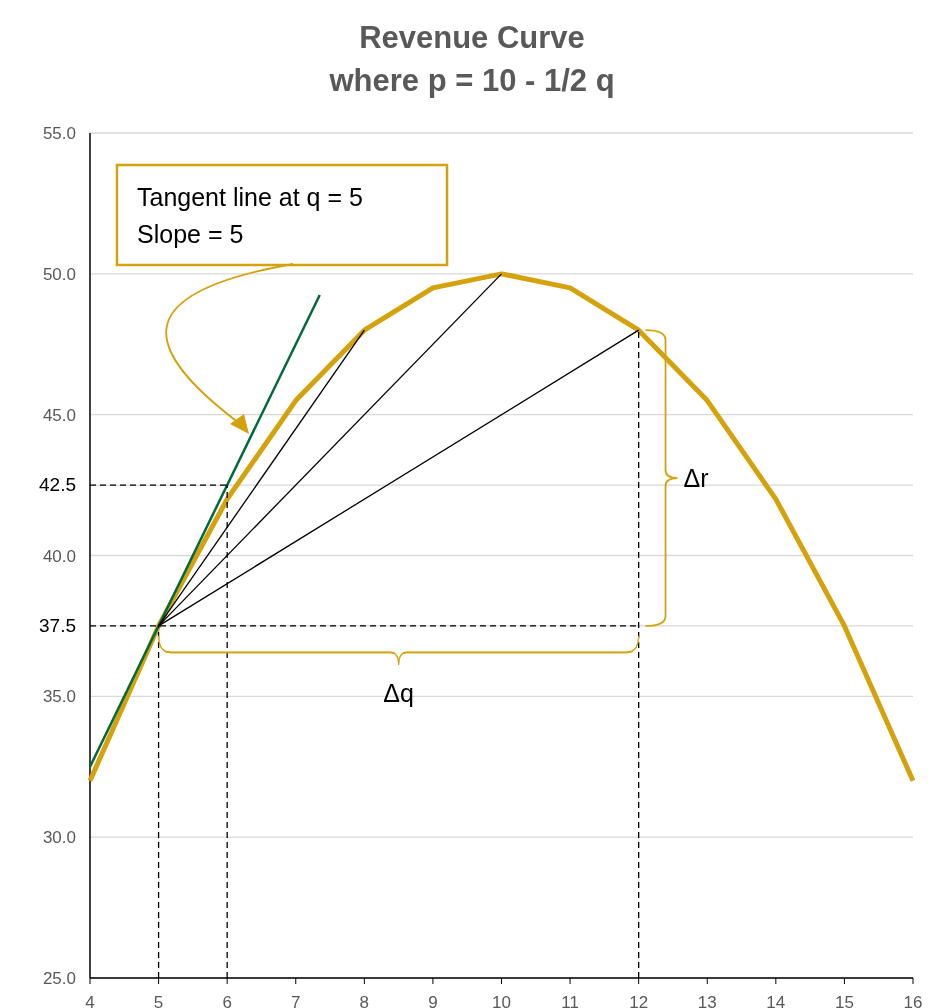 The height and width of the screenshot is (1008, 928). I want to click on x-tick-label: 8, so click(364, 1000).